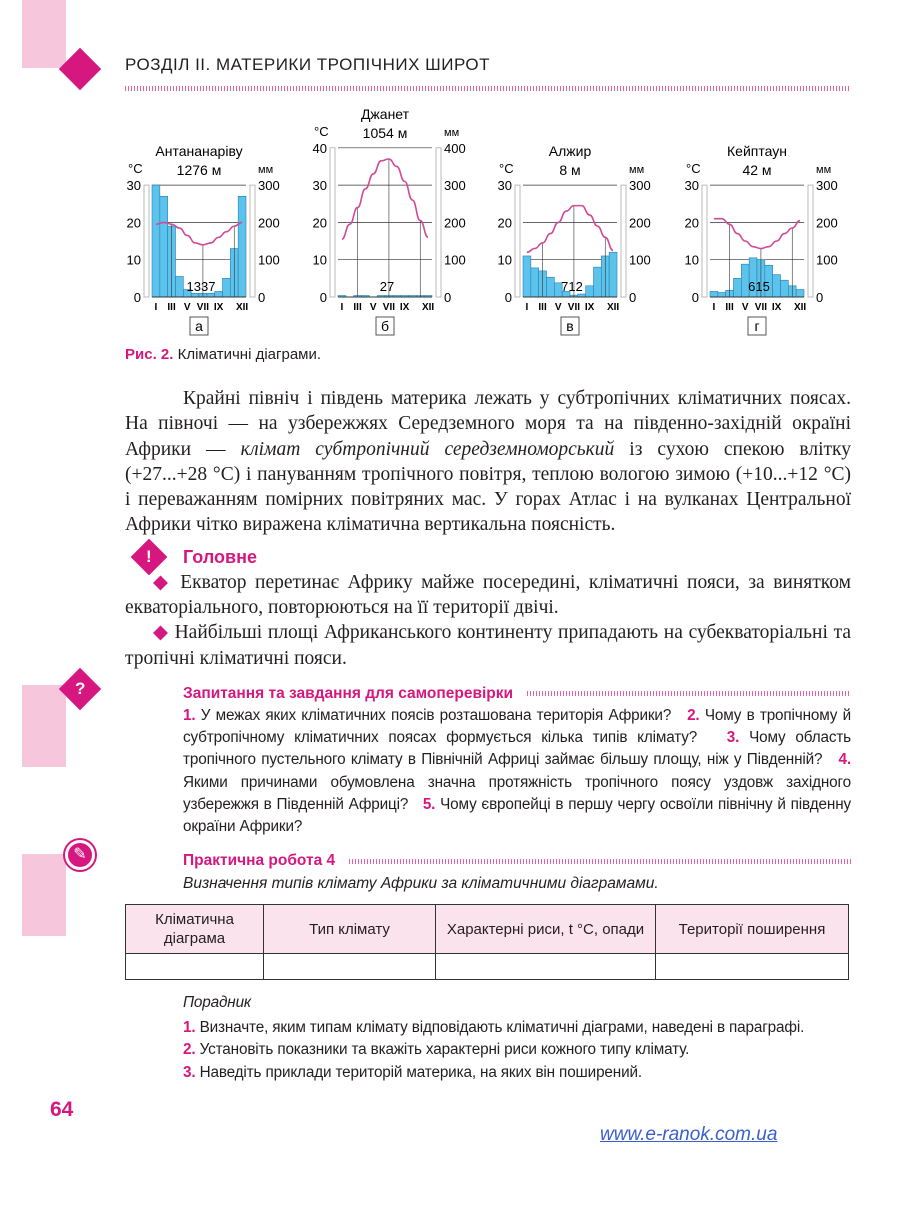 The height and width of the screenshot is (1224, 900). I want to click on chart-title: Антананаріву, so click(198, 151).